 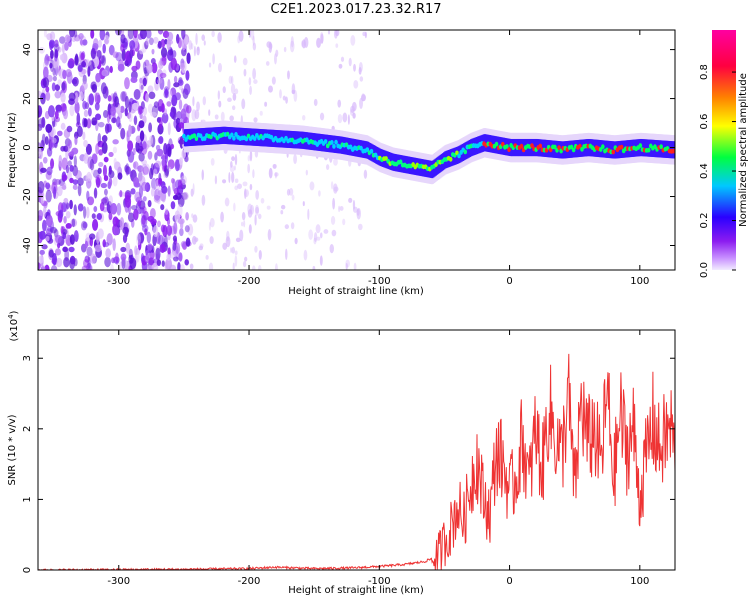 I want to click on colorbar-axis: 0.0 0.2 0.4 0.6 0.8, so click(x=717, y=171).